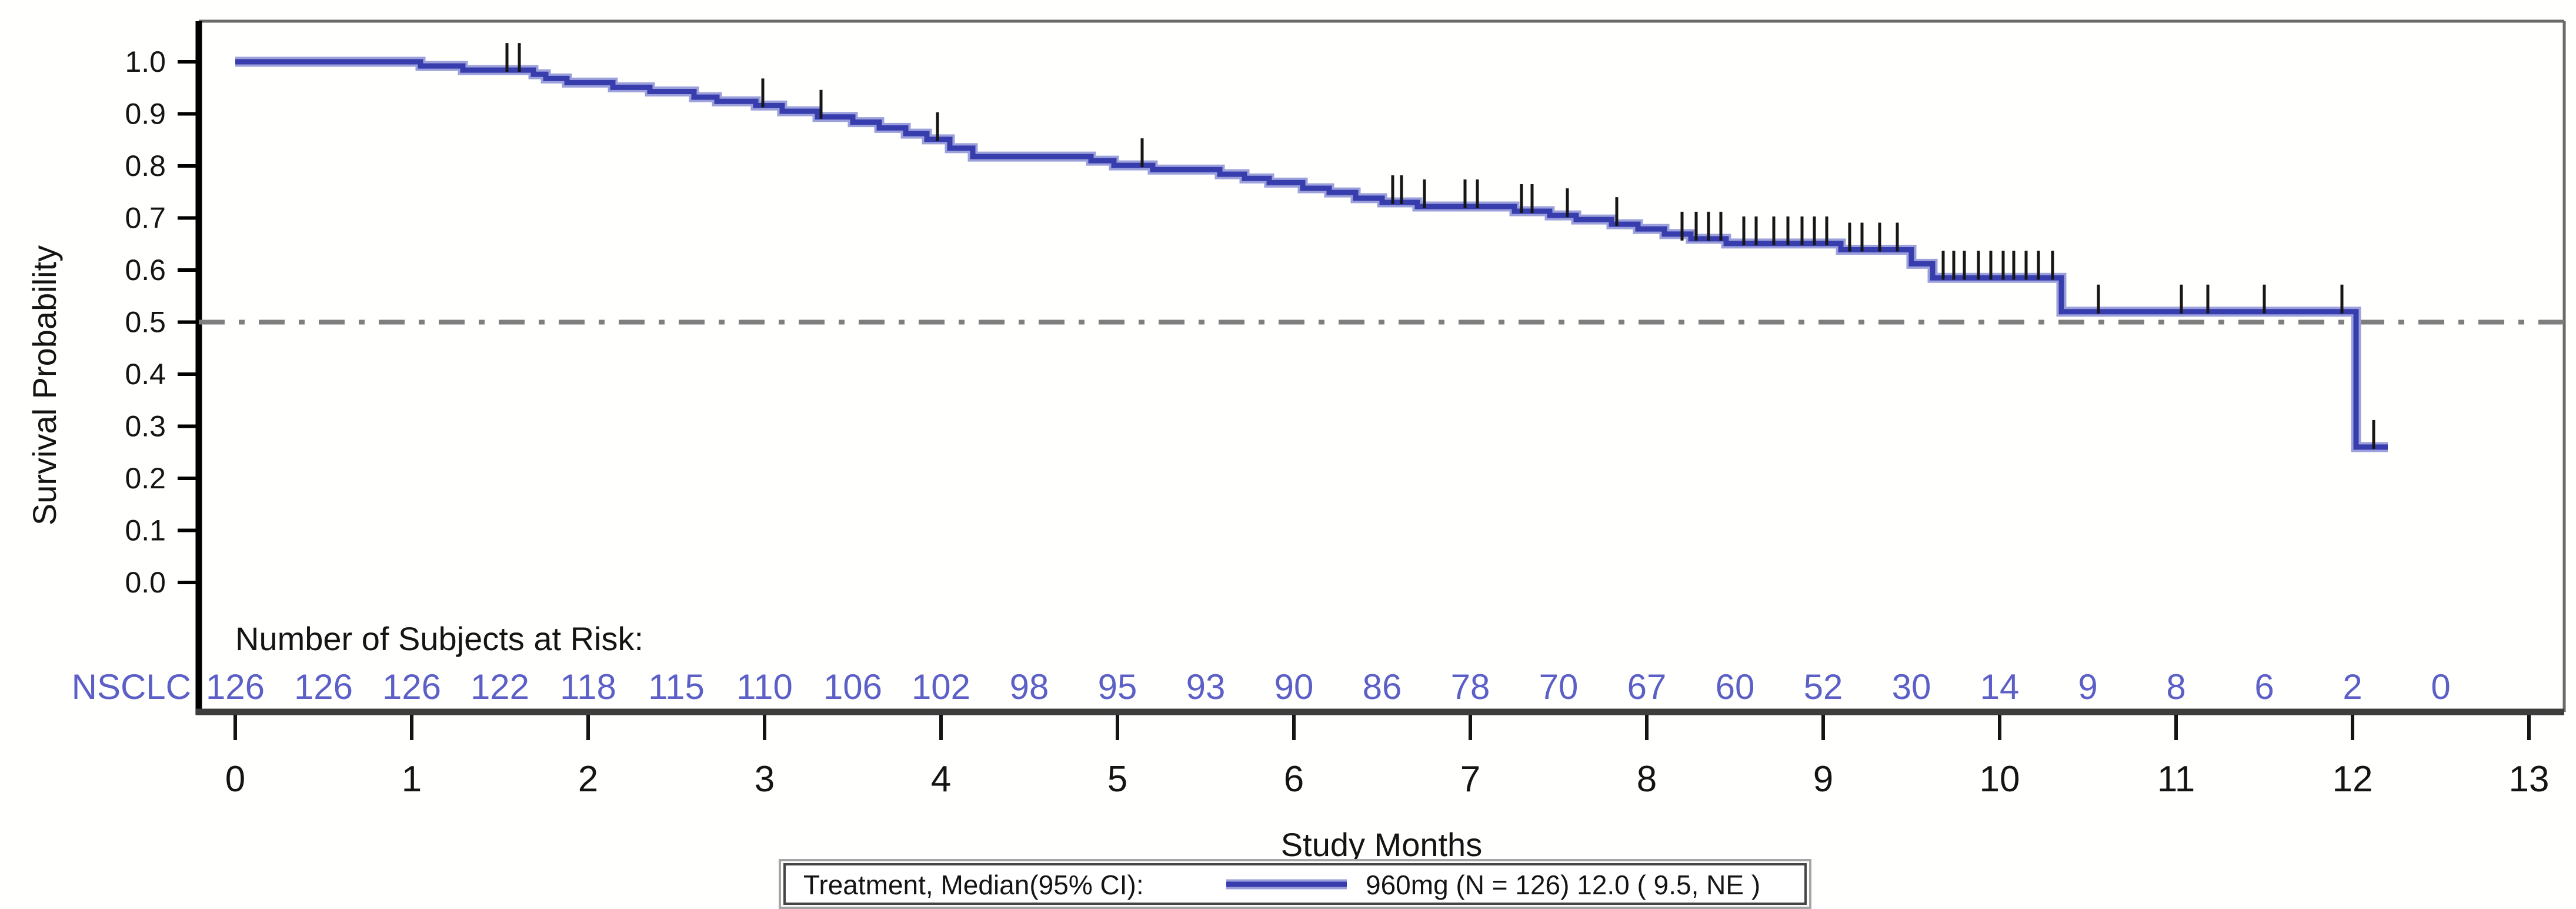 This screenshot has width=2576, height=909. What do you see at coordinates (1470, 779) in the screenshot?
I see `x-tick-label: 7` at bounding box center [1470, 779].